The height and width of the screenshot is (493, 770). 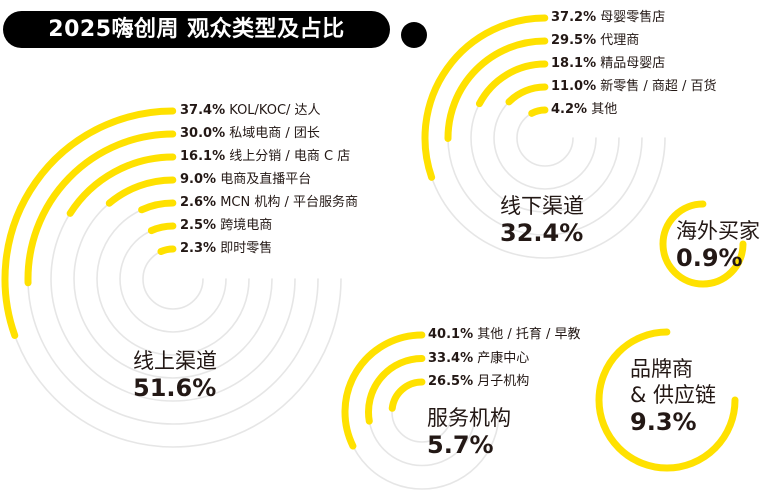 I want to click on item-label: 26.5% 月子机构, so click(x=478, y=382).